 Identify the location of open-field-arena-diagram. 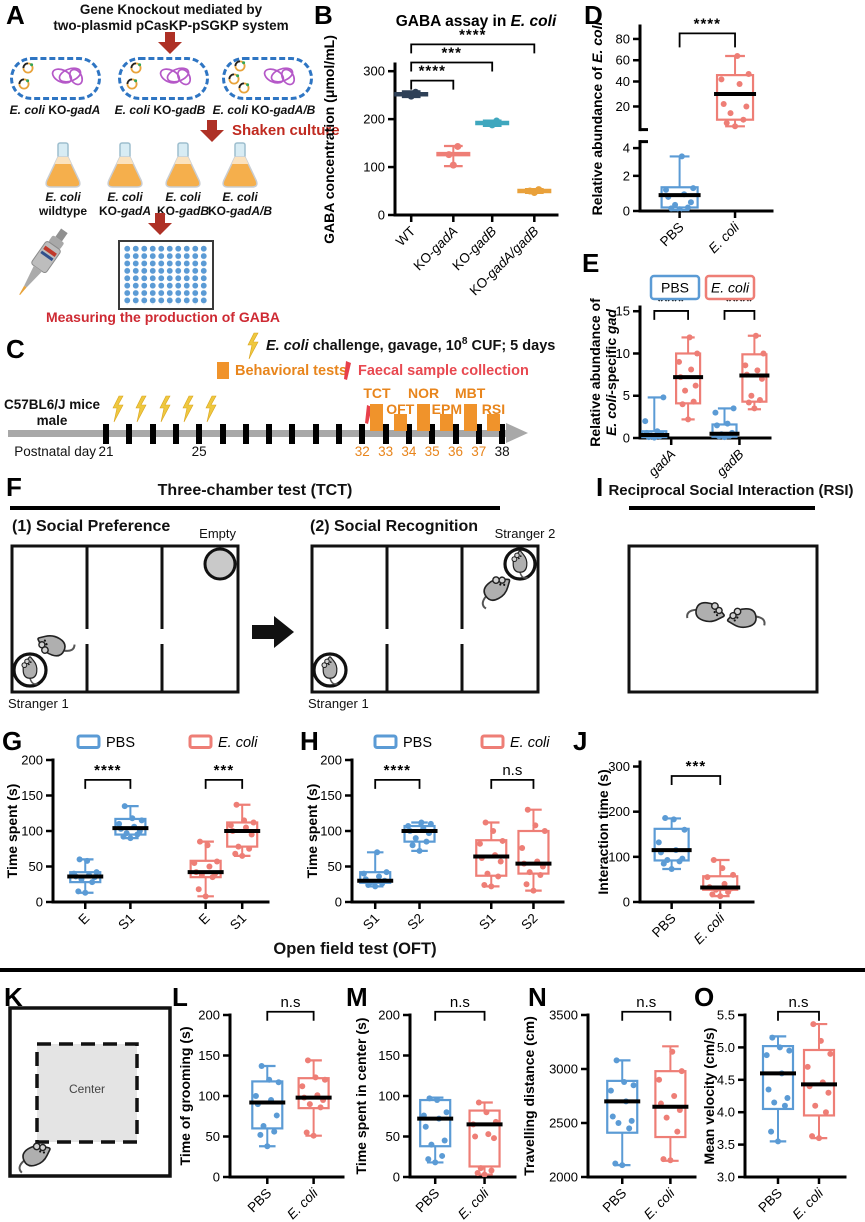
(90, 1092).